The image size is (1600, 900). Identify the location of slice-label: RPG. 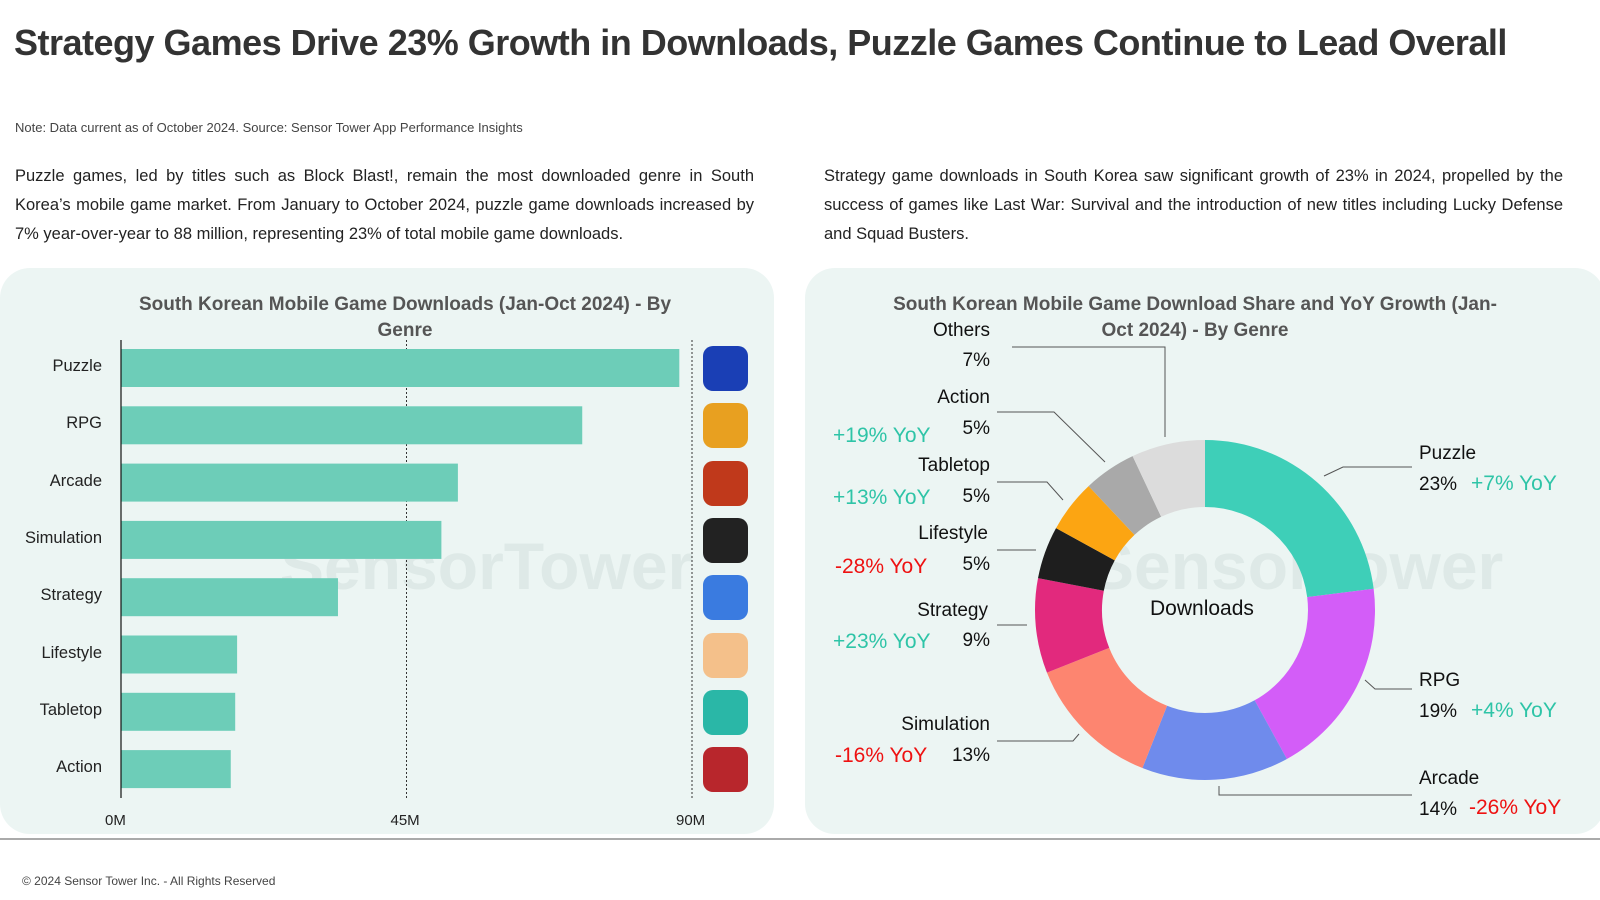
(1440, 680).